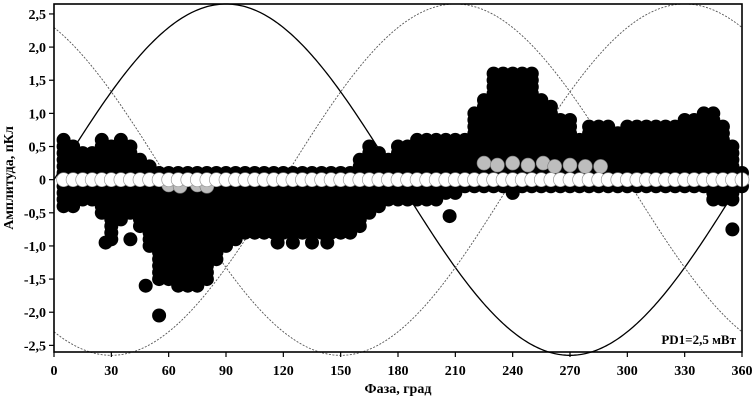 The width and height of the screenshot is (754, 405). Describe the element at coordinates (398, 389) in the screenshot. I see `x-axis-title: Фаза, град` at that location.